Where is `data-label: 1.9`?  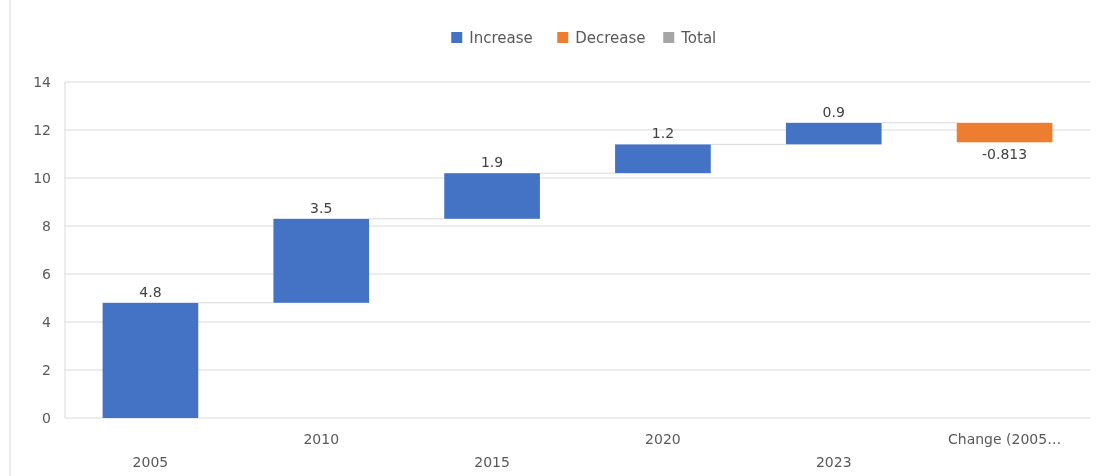
data-label: 1.9 is located at coordinates (492, 162).